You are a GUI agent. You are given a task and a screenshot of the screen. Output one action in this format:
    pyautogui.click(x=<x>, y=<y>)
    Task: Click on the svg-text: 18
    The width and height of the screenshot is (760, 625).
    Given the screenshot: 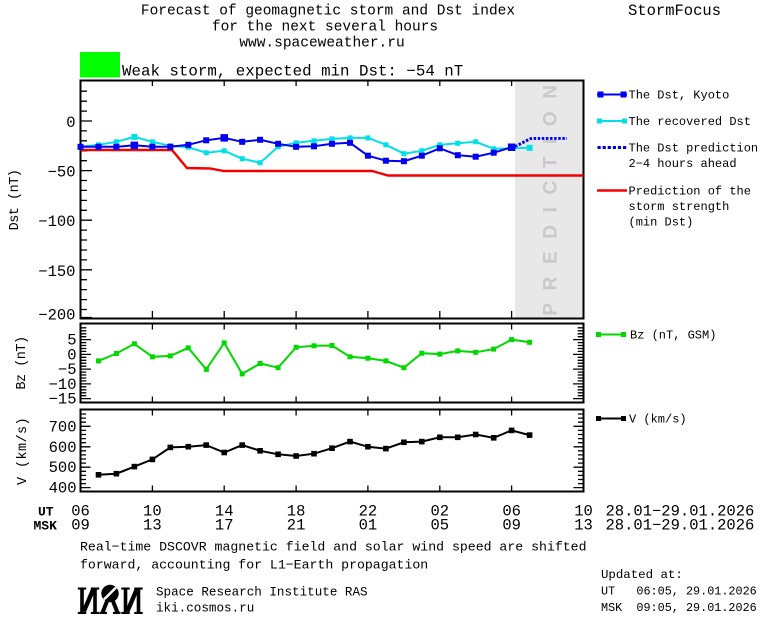 What is the action you would take?
    pyautogui.click(x=296, y=512)
    